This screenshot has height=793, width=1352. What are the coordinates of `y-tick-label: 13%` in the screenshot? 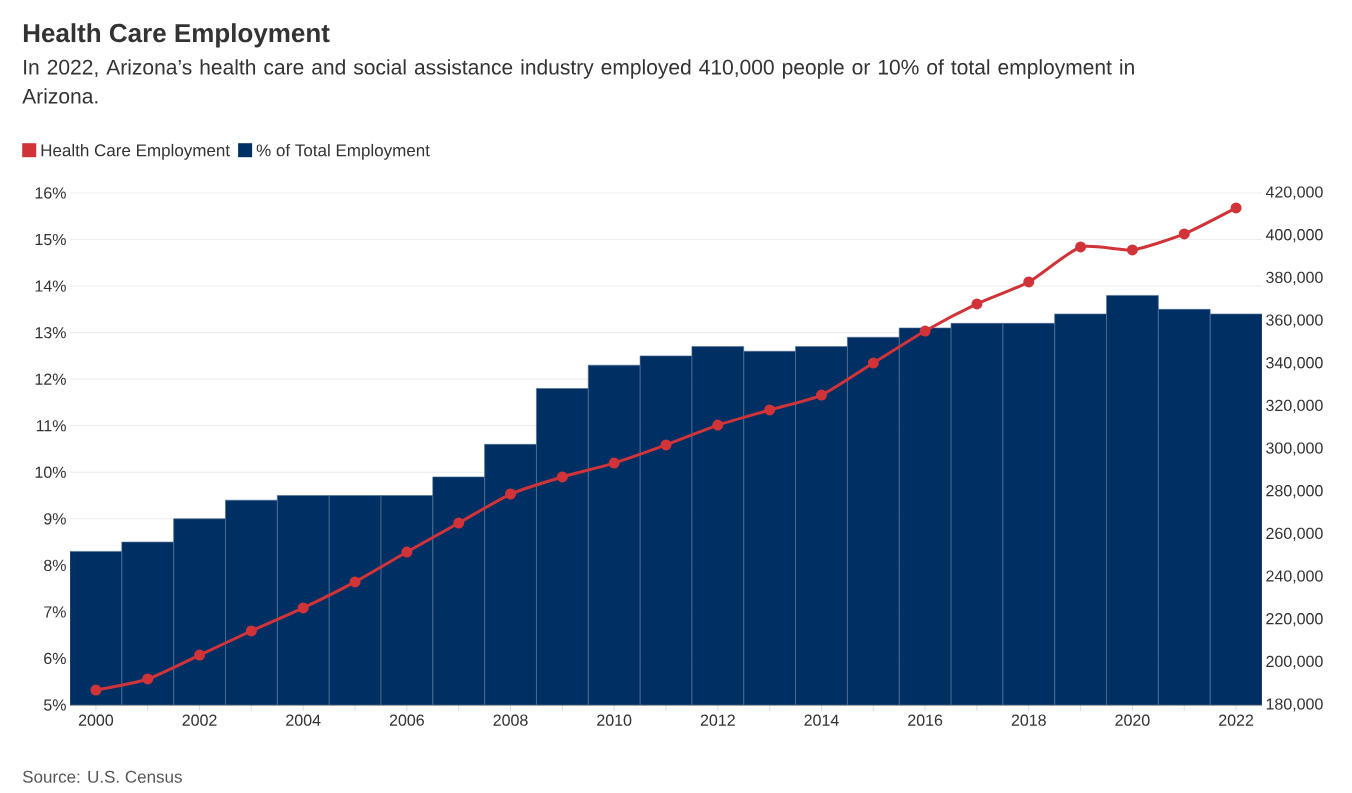 It's located at (50, 332).